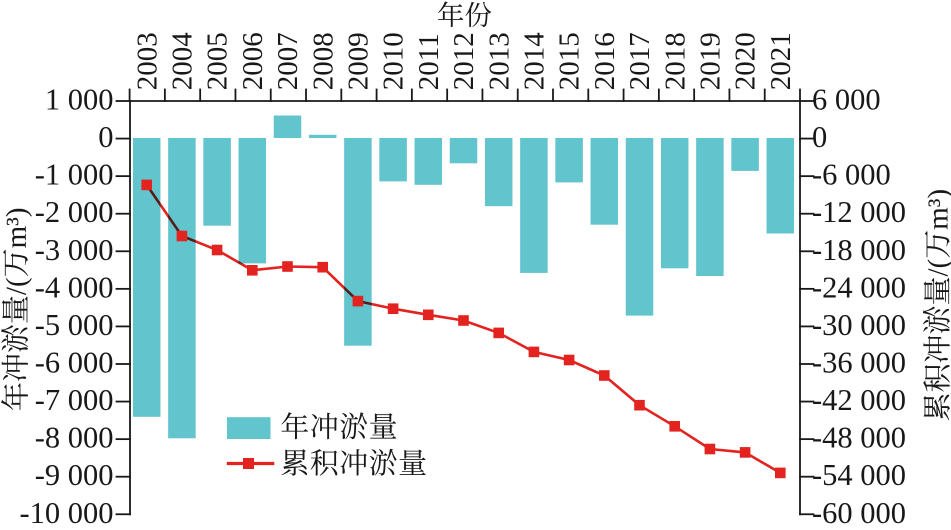 The width and height of the screenshot is (951, 530). What do you see at coordinates (74, 287) in the screenshot?
I see `svg-text: -4 000` at bounding box center [74, 287].